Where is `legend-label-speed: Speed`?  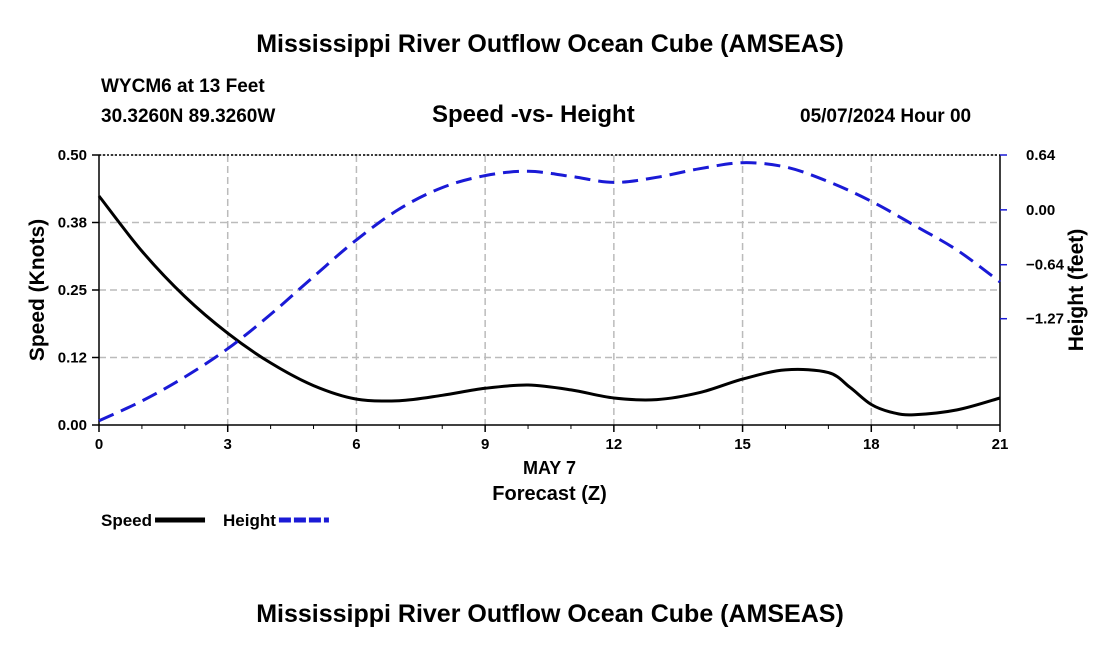
legend-label-speed: Speed is located at coordinates (126, 520).